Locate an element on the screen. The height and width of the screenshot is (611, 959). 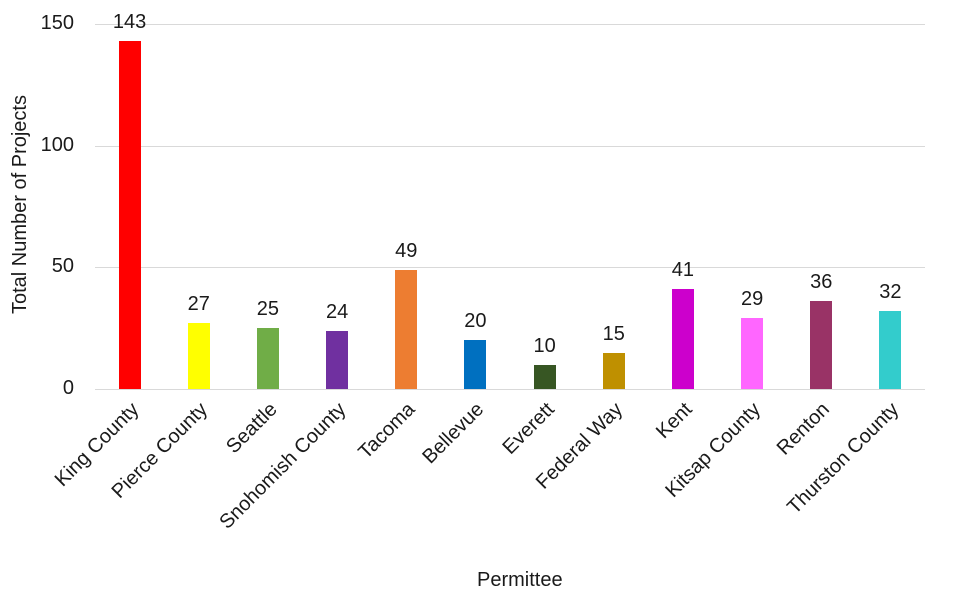
bar-value-label: 25 is located at coordinates (268, 309).